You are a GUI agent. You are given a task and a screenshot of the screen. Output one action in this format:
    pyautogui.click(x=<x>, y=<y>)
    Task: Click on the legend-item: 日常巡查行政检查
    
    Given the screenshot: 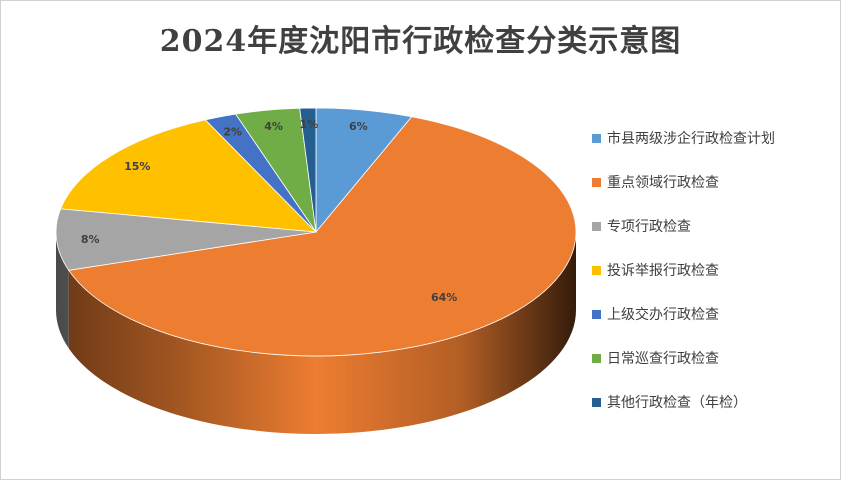 What is the action you would take?
    pyautogui.click(x=712, y=358)
    